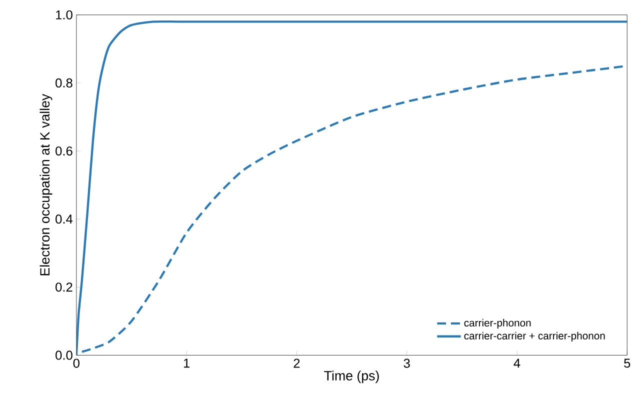  I want to click on legend-label: carrier-phonon, so click(497, 324).